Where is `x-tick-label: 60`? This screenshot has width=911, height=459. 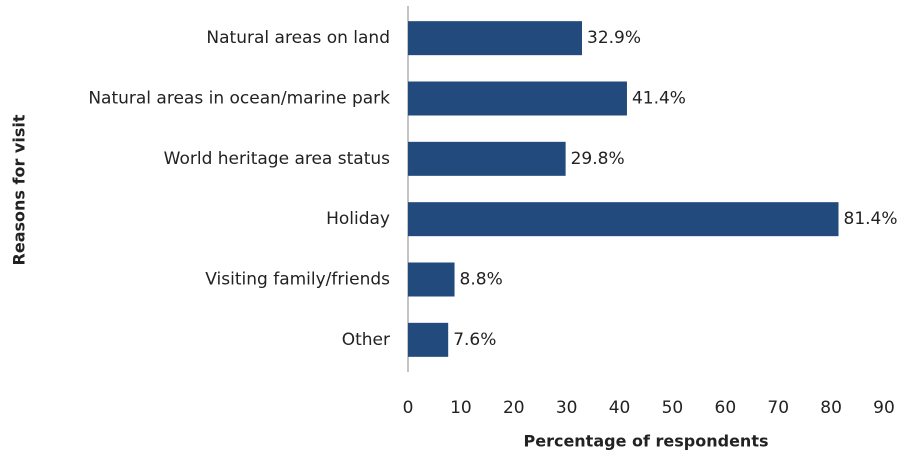
x-tick-label: 60 is located at coordinates (726, 408).